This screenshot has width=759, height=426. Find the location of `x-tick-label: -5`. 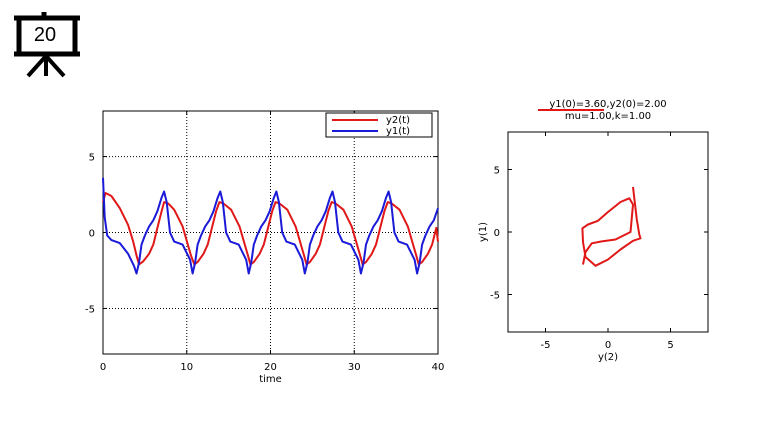

x-tick-label: -5 is located at coordinates (546, 345).